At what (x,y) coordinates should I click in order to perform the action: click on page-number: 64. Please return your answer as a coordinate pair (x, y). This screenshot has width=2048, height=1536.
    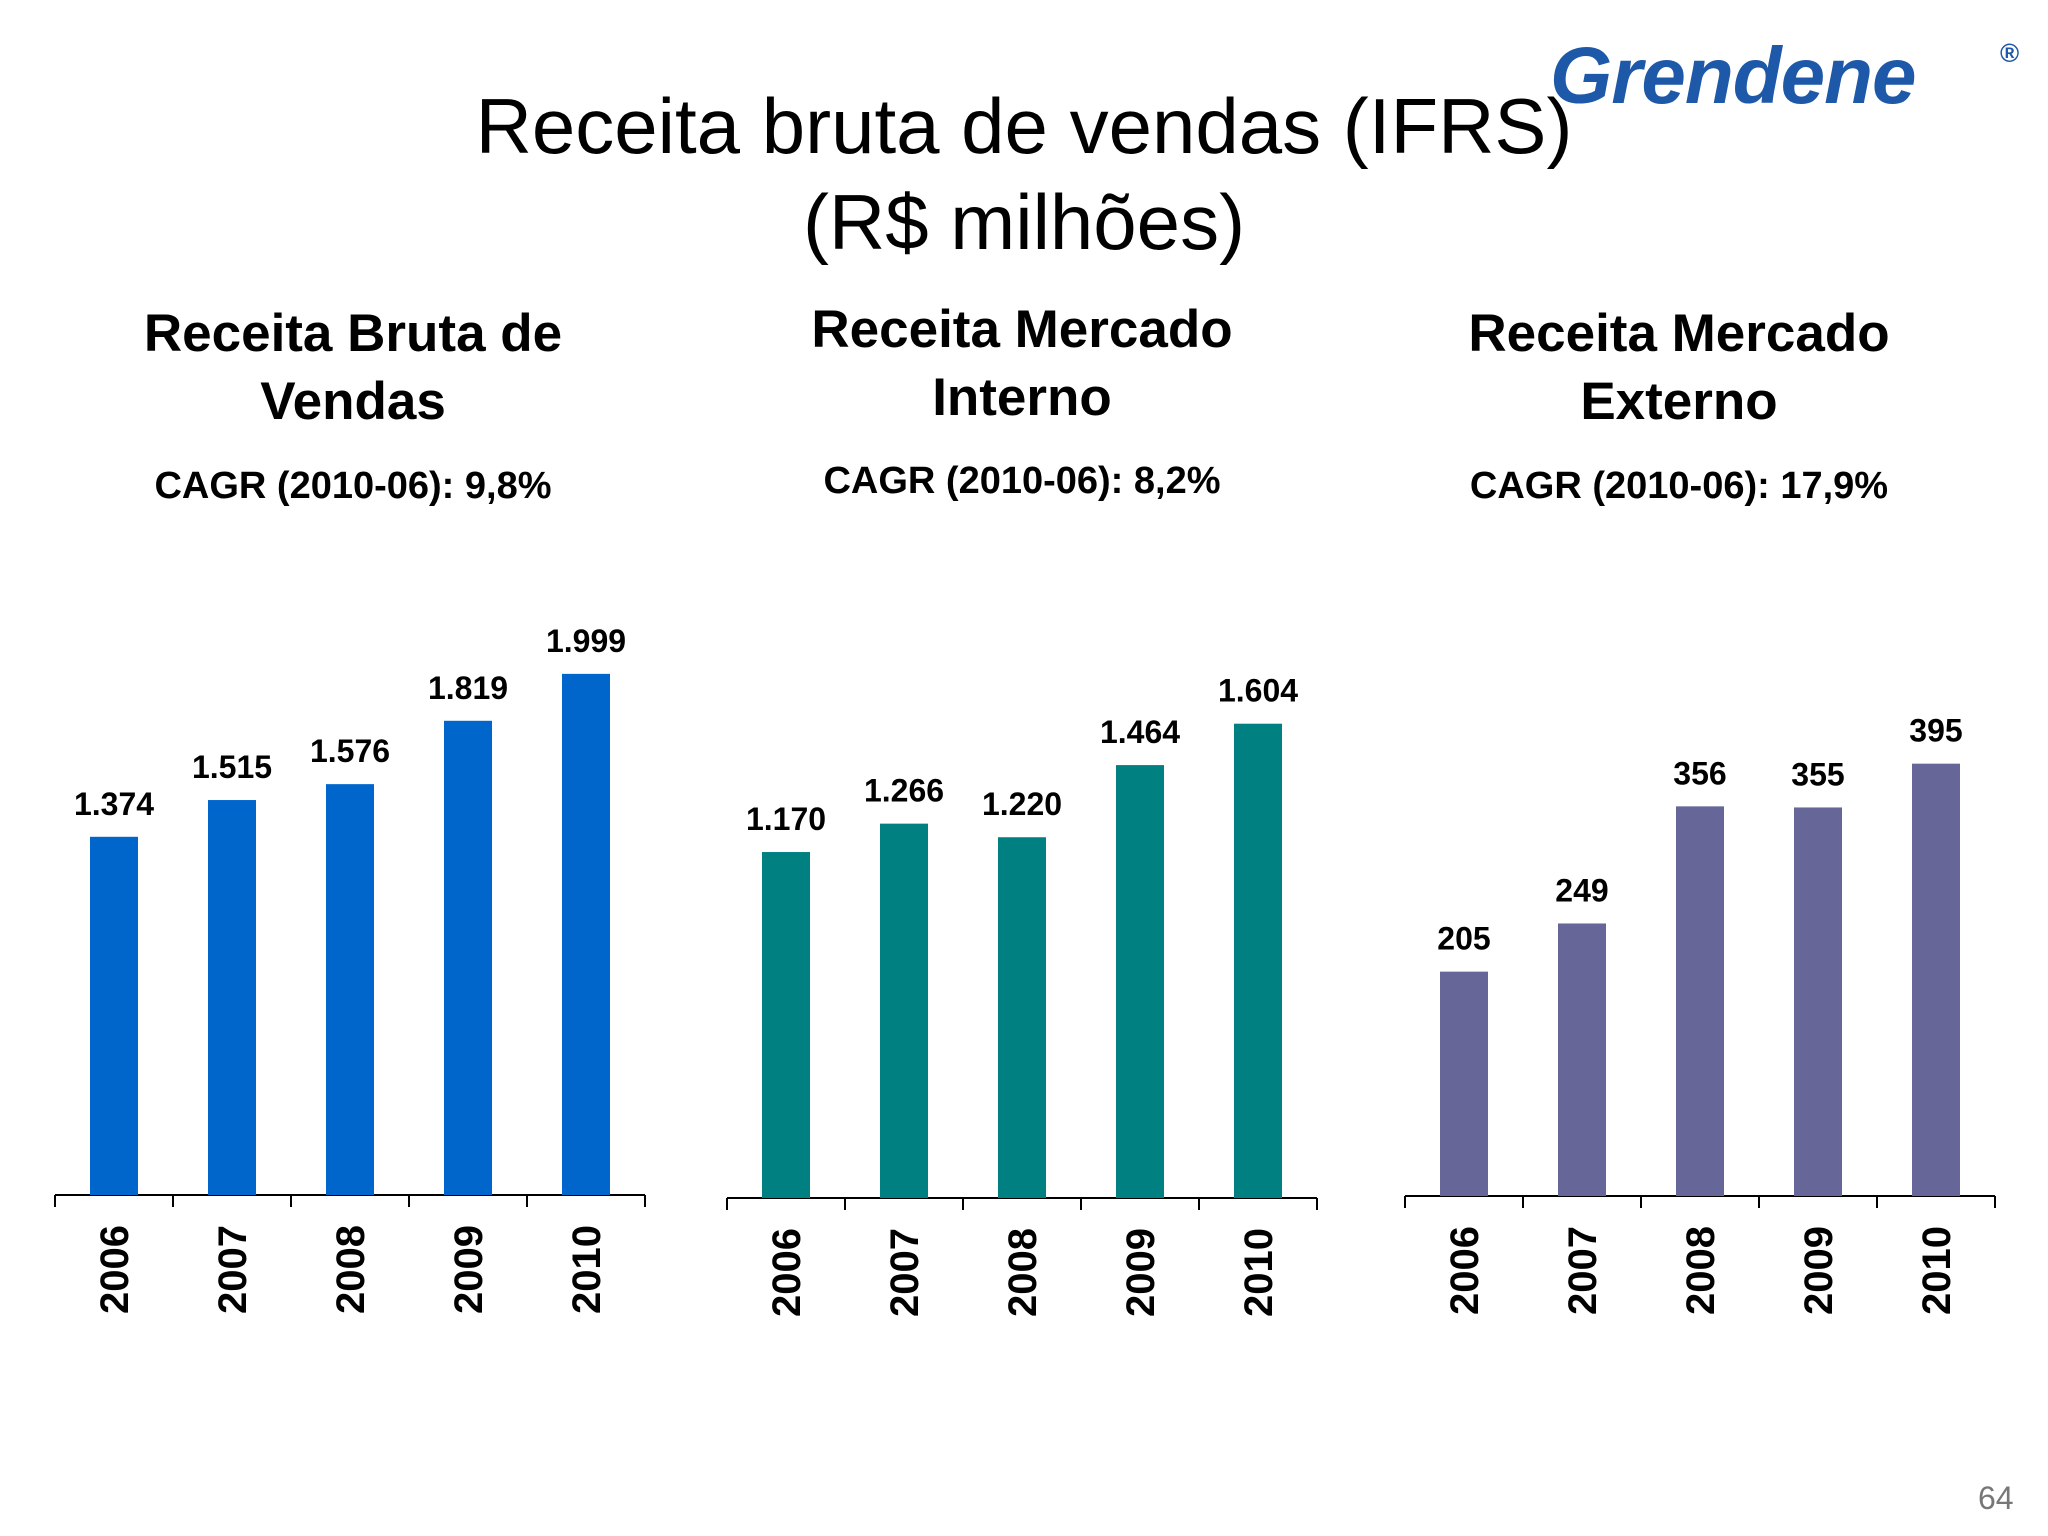
    Looking at the image, I should click on (1996, 1498).